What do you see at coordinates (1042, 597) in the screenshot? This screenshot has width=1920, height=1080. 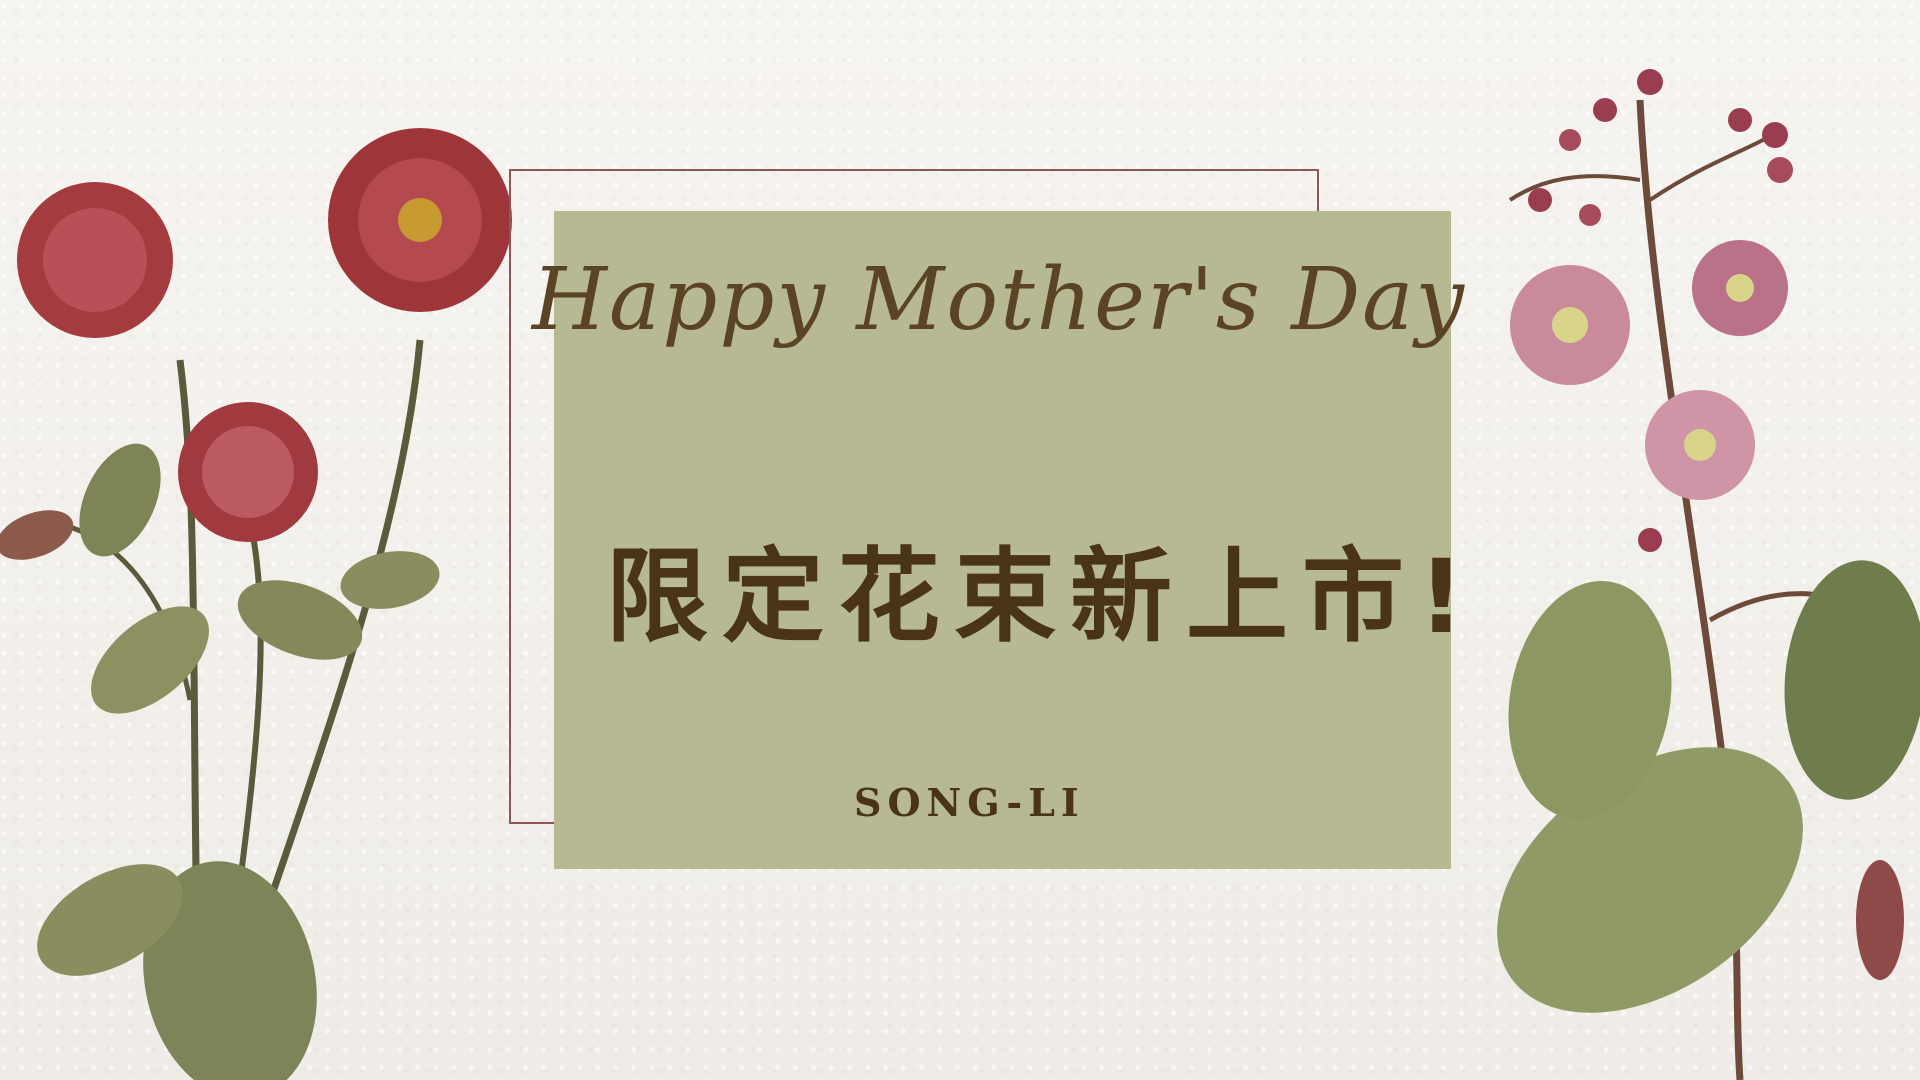 I see `card-headline: 限定花束新上市!` at bounding box center [1042, 597].